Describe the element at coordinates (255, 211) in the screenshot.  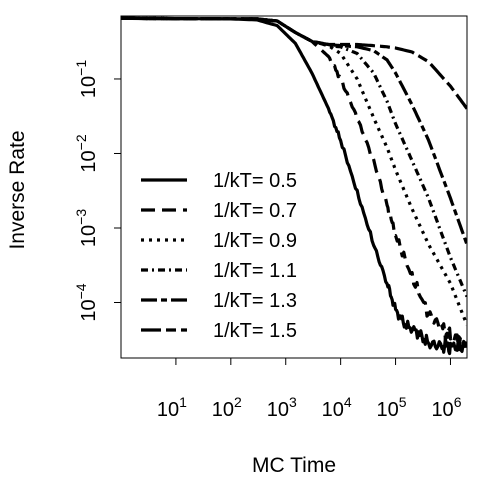
I see `legend-label: 1/kT= 0.7` at that location.